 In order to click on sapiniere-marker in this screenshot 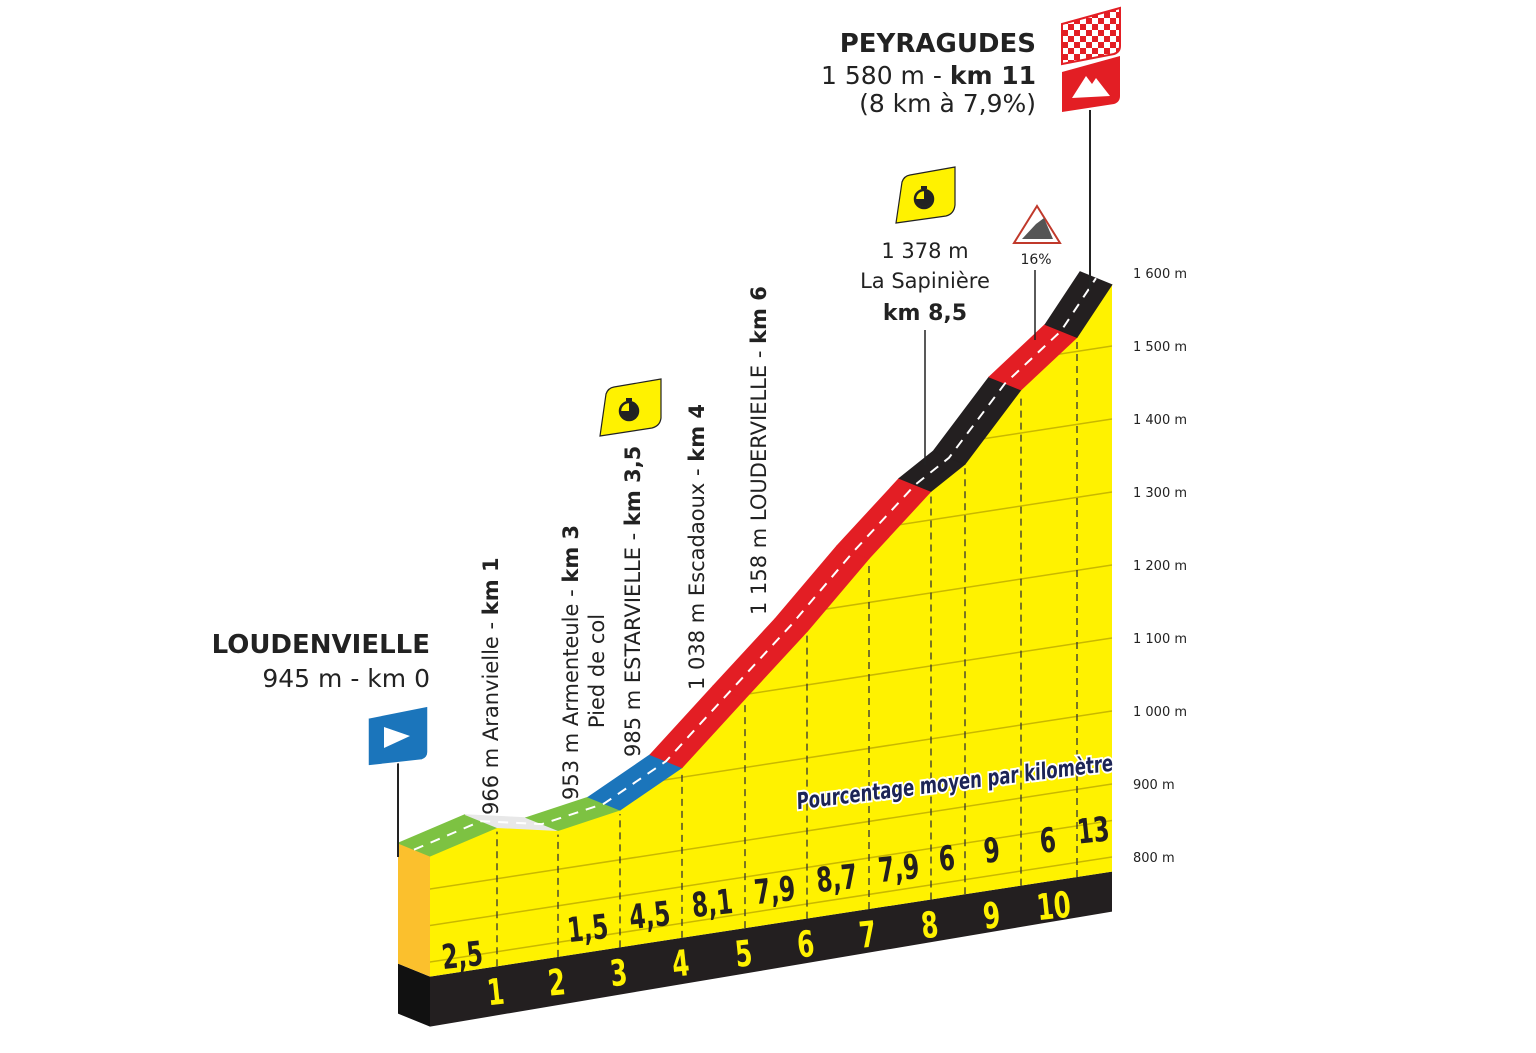, I will do `click(925, 315)`.